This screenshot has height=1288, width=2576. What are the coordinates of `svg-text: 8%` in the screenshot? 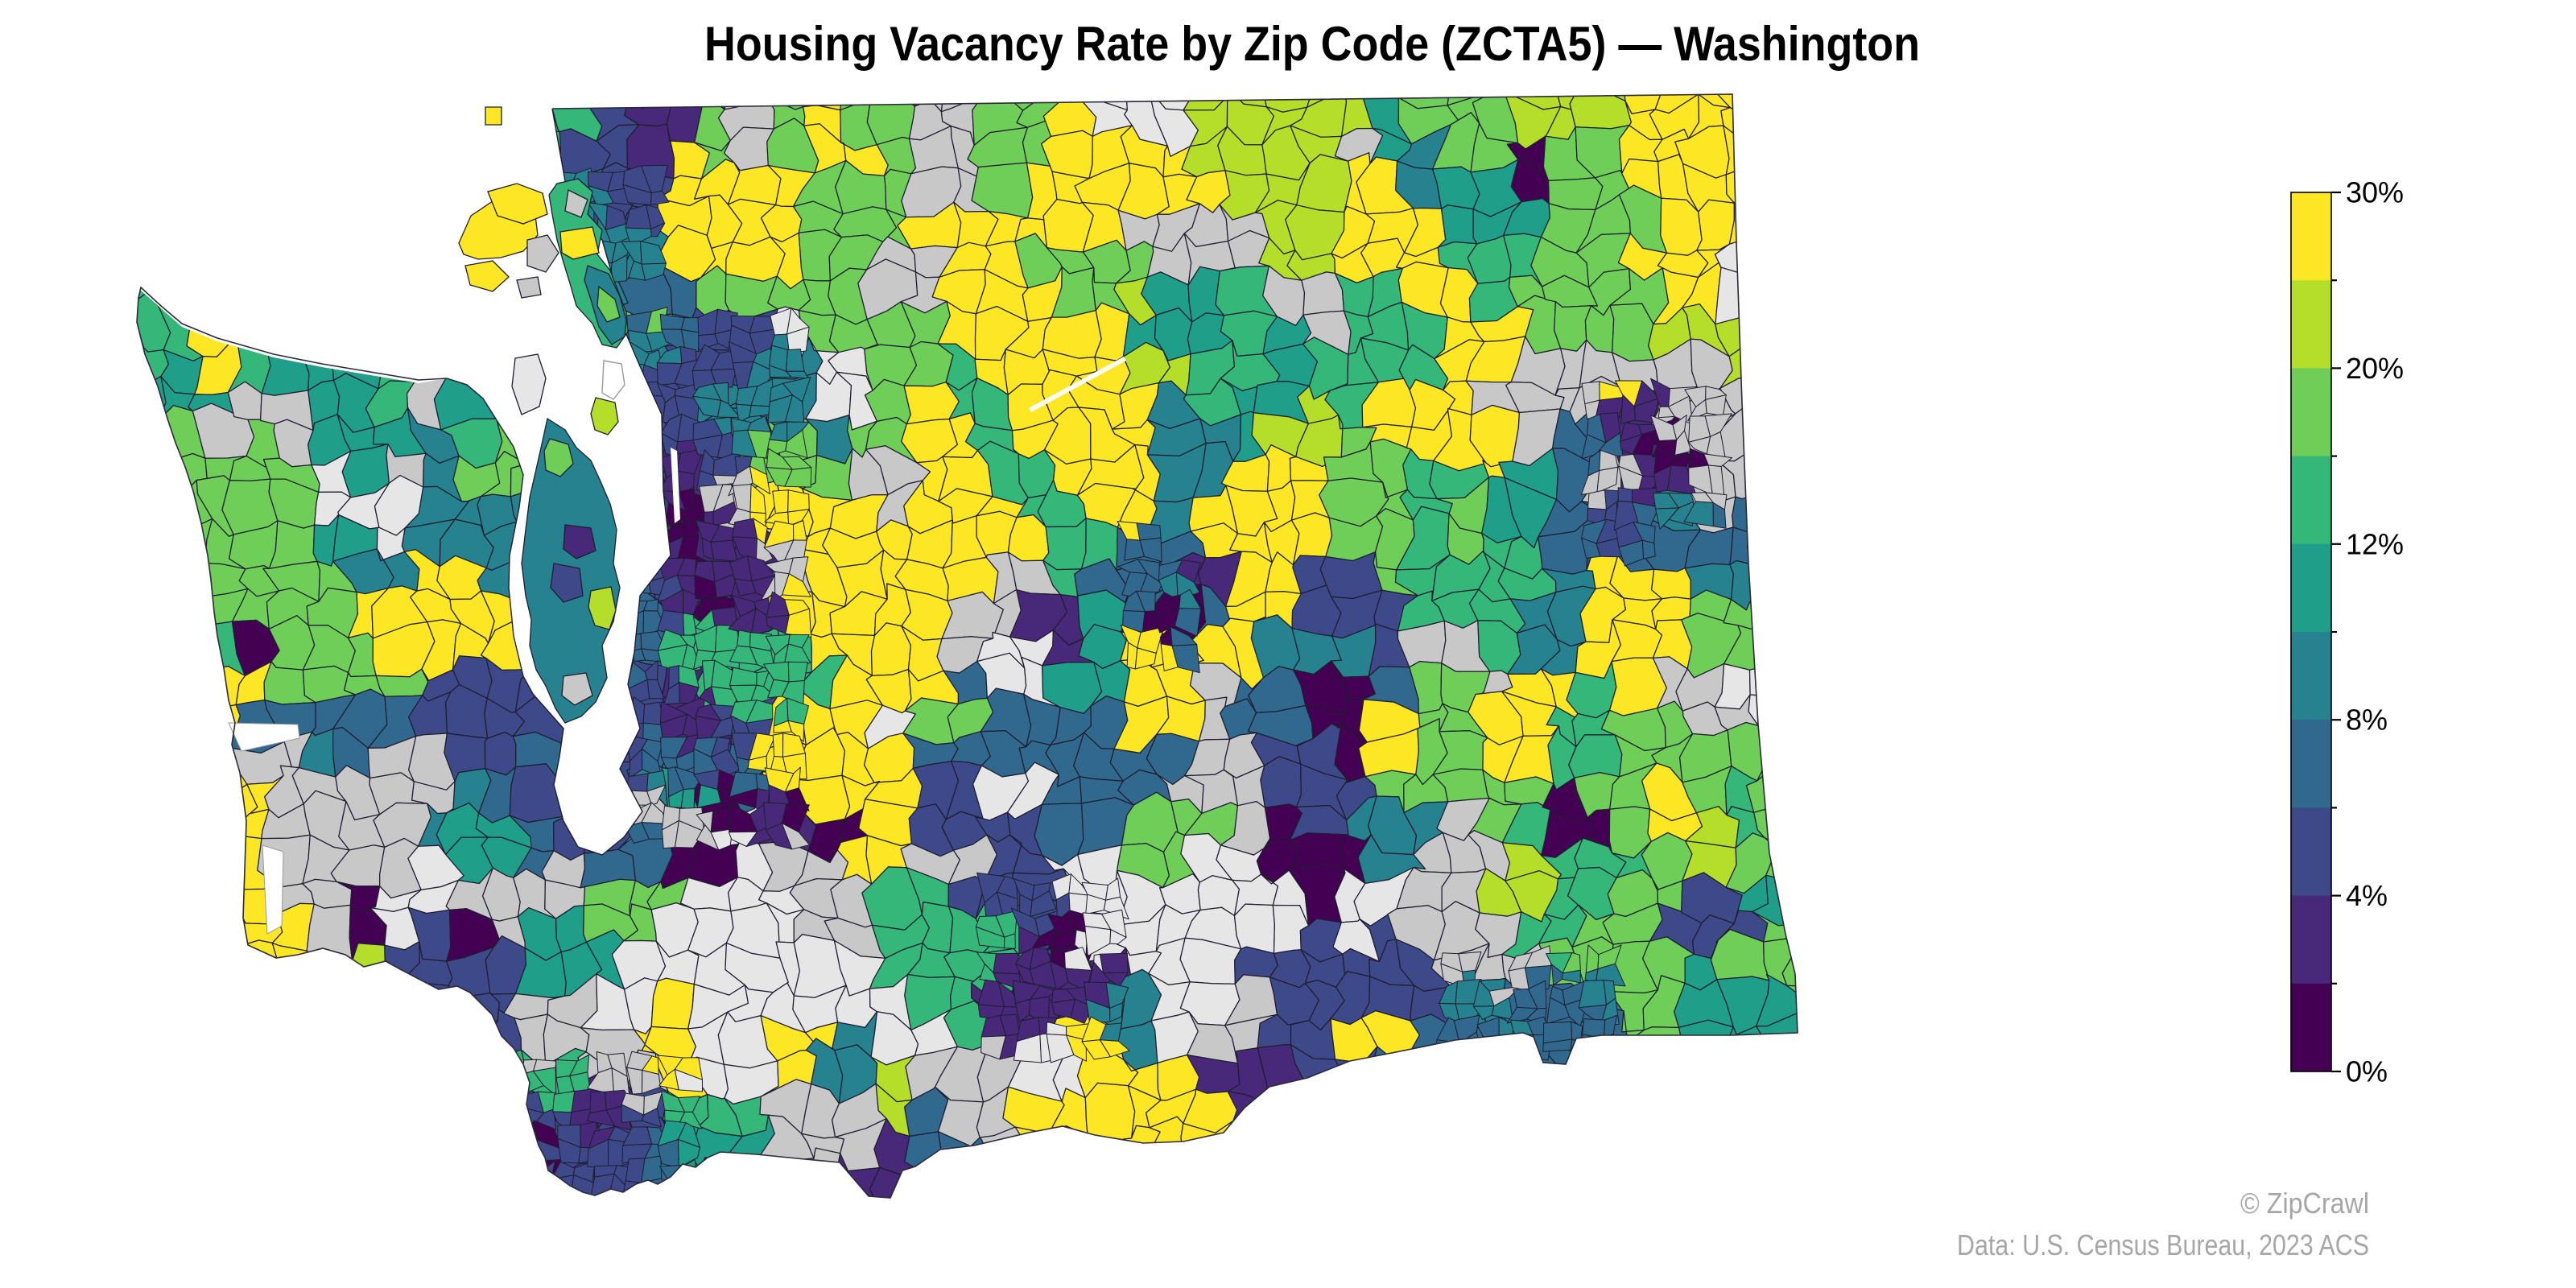 It's located at (2367, 720).